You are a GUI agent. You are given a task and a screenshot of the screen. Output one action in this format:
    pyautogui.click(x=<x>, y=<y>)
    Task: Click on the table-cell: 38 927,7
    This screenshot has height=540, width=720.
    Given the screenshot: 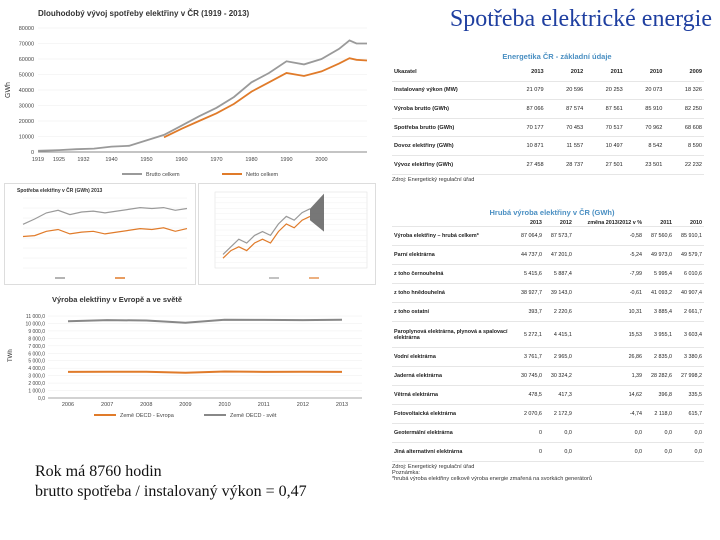 What is the action you would take?
    pyautogui.click(x=529, y=293)
    